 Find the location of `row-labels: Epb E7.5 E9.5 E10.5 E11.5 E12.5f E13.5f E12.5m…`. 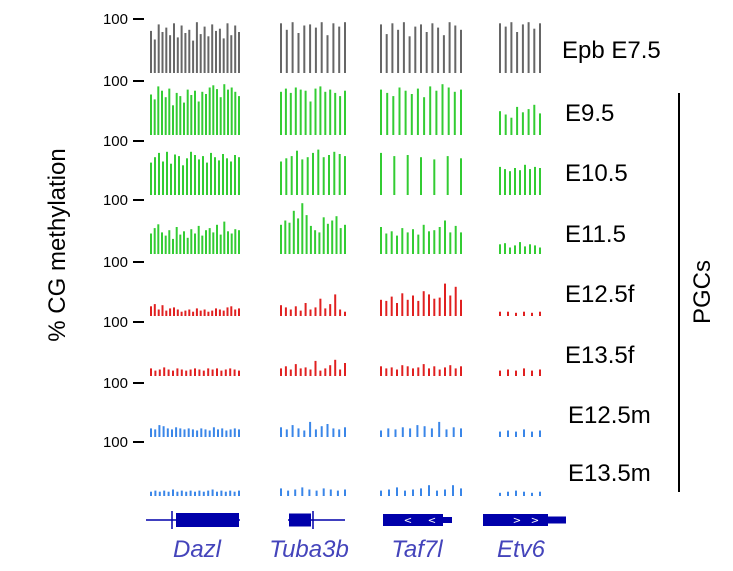

row-labels: Epb E7.5 E9.5 E10.5 E11.5 E12.5f E13.5f E12.5m… is located at coordinates (611, 262).